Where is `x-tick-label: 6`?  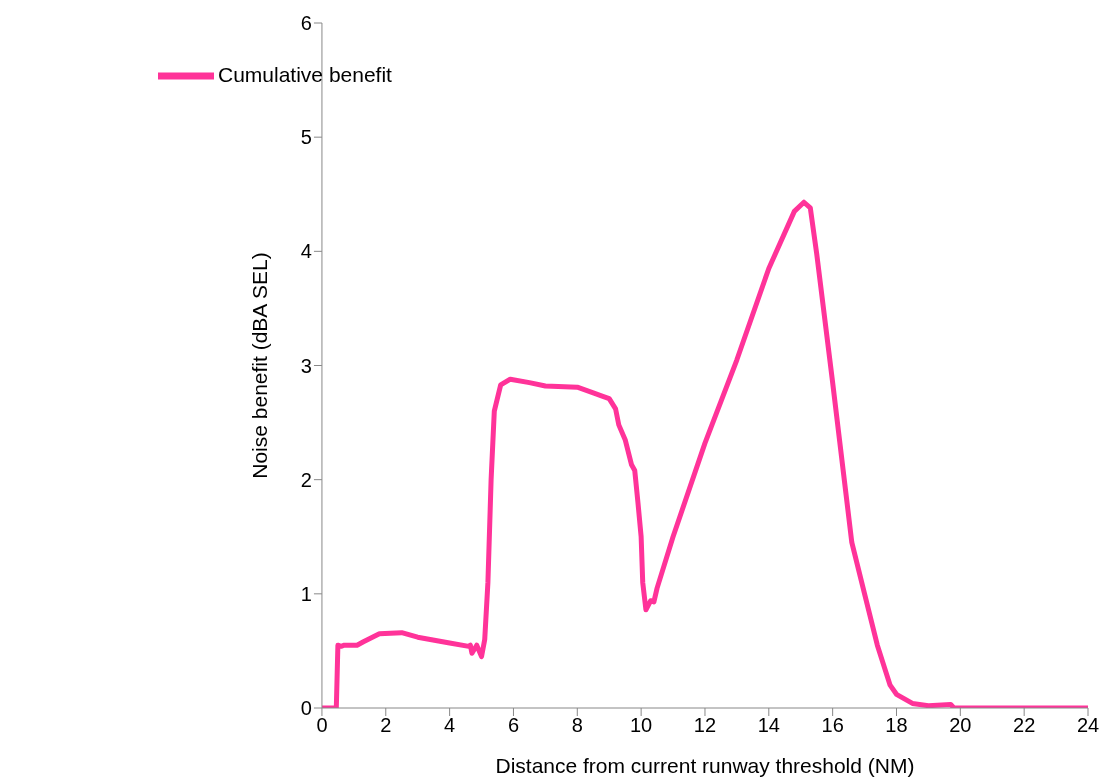
x-tick-label: 6 is located at coordinates (513, 725).